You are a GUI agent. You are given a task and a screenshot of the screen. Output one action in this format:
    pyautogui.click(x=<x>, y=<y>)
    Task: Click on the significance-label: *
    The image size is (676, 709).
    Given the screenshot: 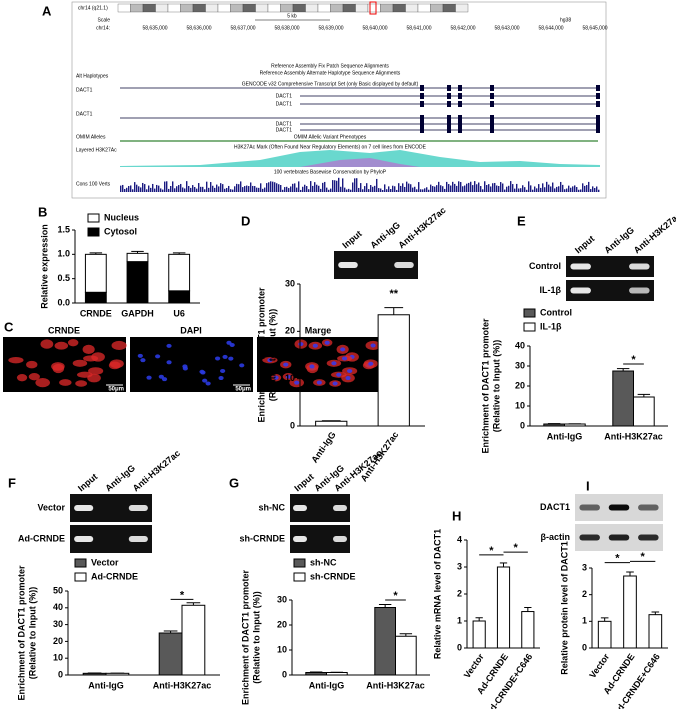 What is the action you would take?
    pyautogui.click(x=491, y=551)
    